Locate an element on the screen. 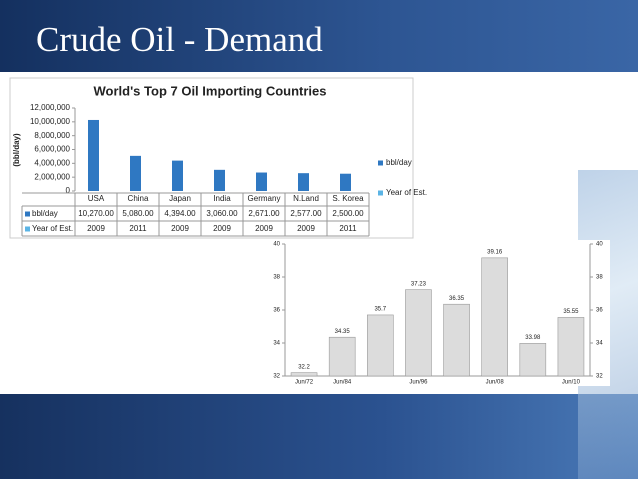  table-cell: 5,080.00 is located at coordinates (138, 213).